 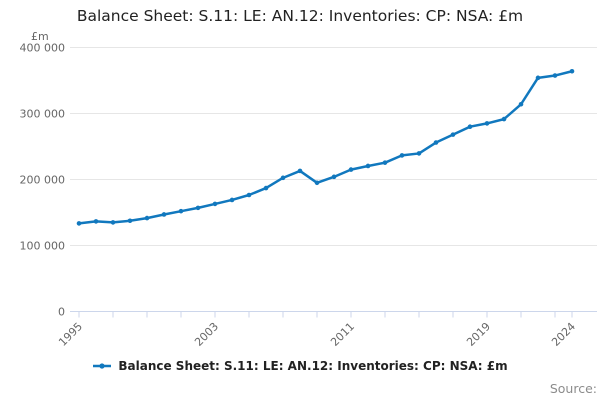 I want to click on data-point-2004, so click(x=232, y=200).